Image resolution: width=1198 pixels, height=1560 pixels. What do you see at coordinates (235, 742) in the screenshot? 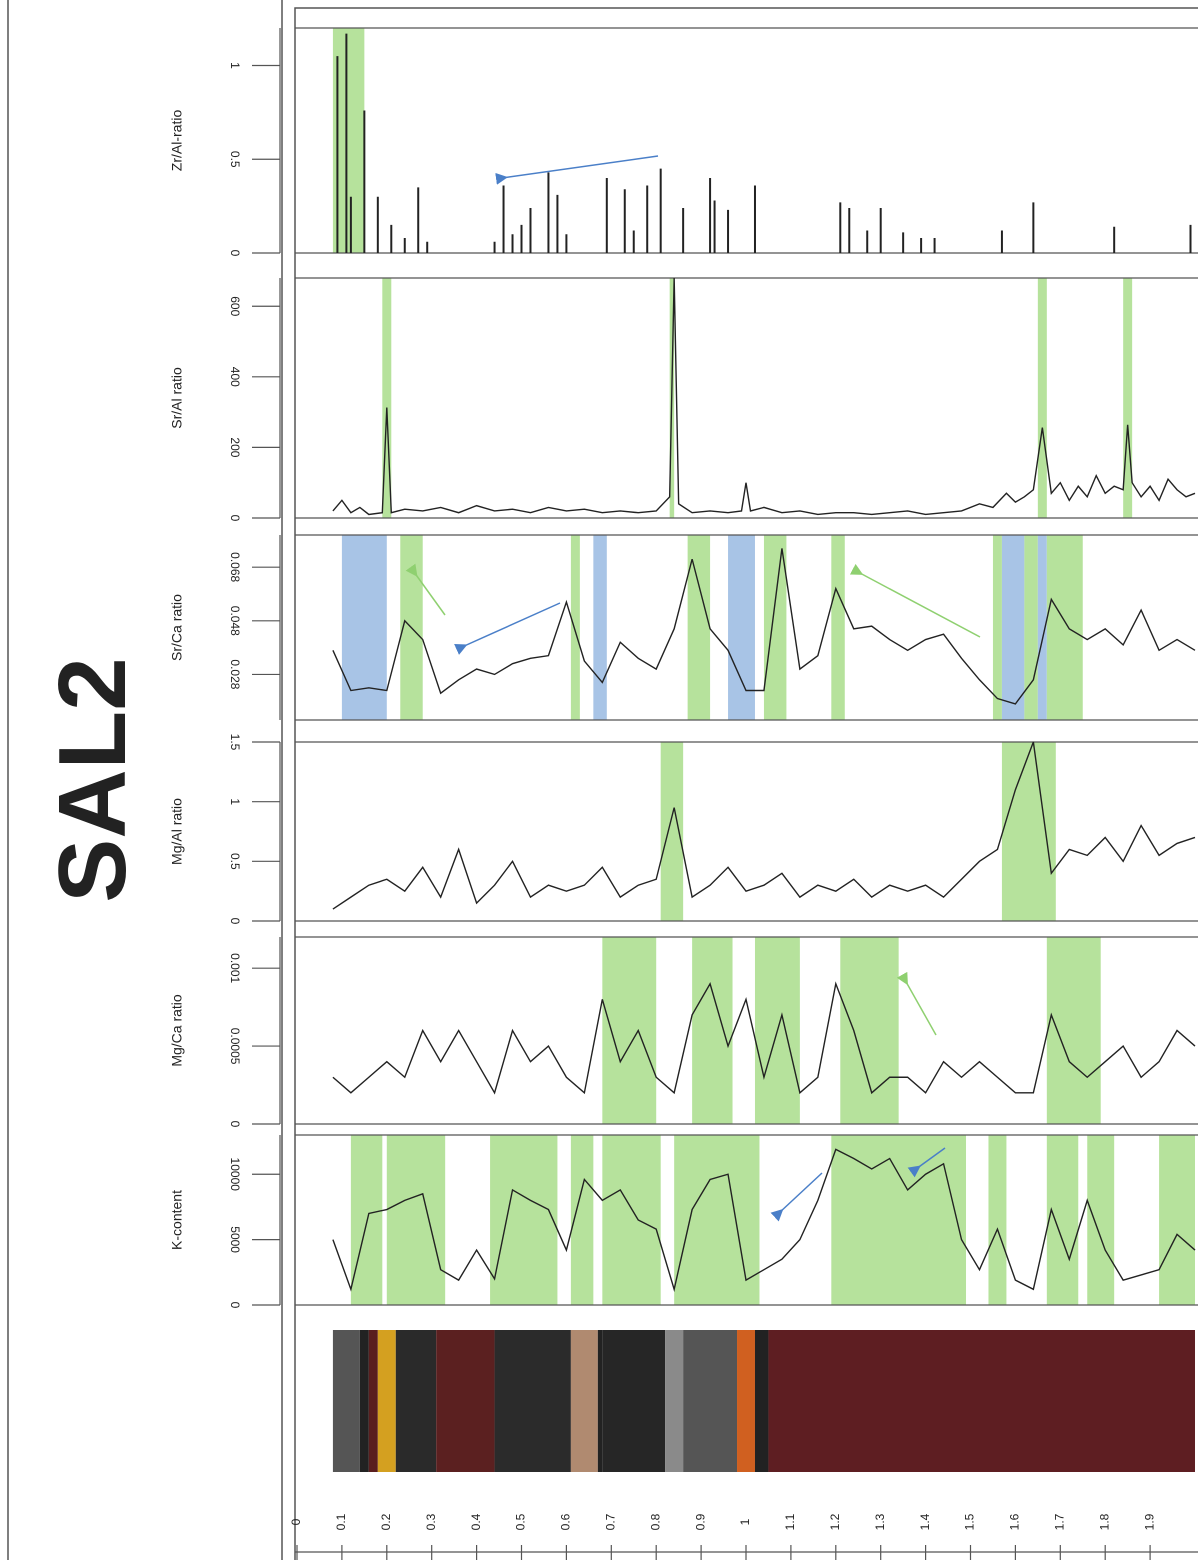
I see `y-tick-label: 1.5` at bounding box center [235, 742].